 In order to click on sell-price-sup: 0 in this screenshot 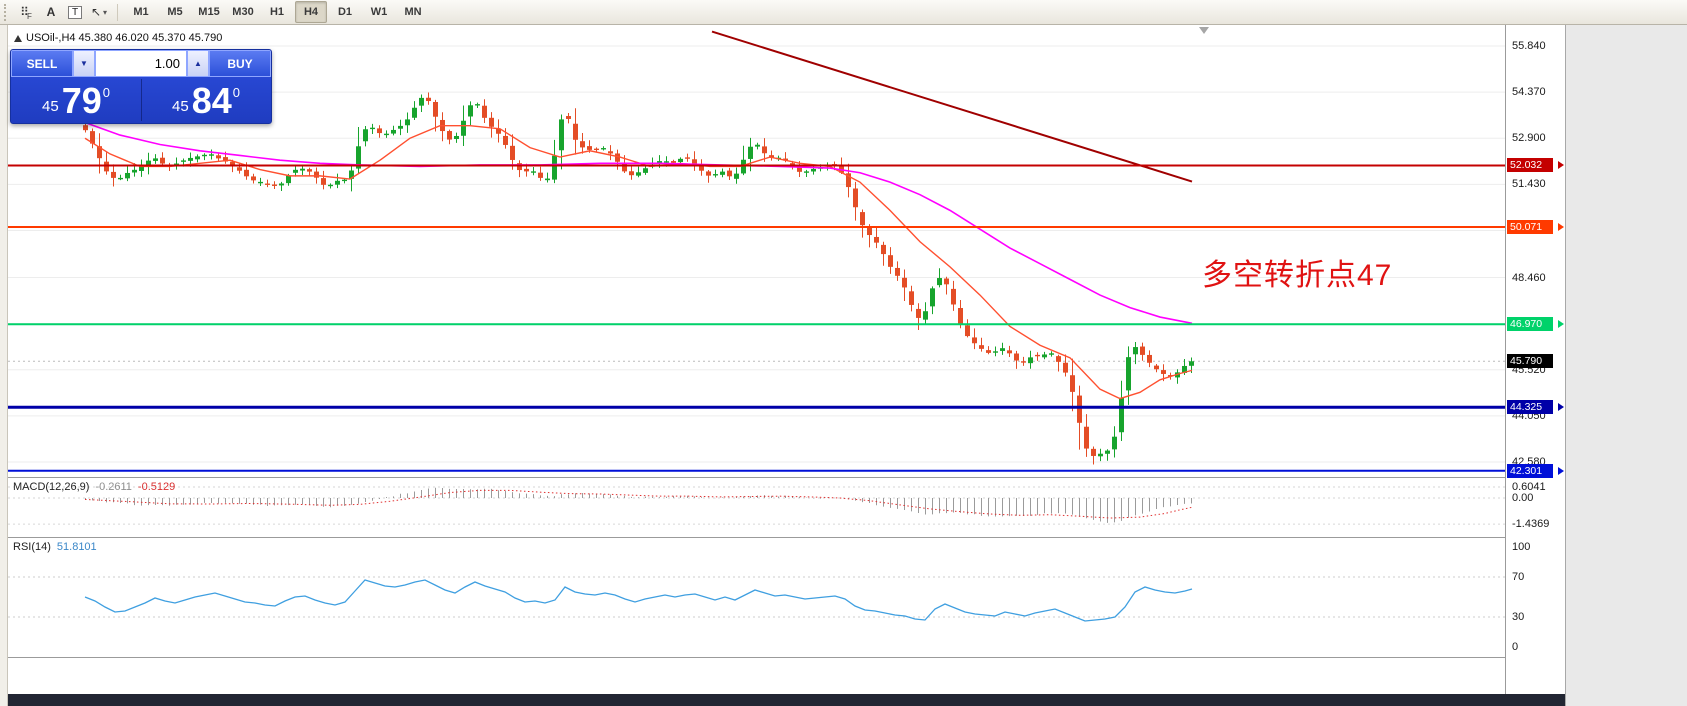, I will do `click(106, 92)`.